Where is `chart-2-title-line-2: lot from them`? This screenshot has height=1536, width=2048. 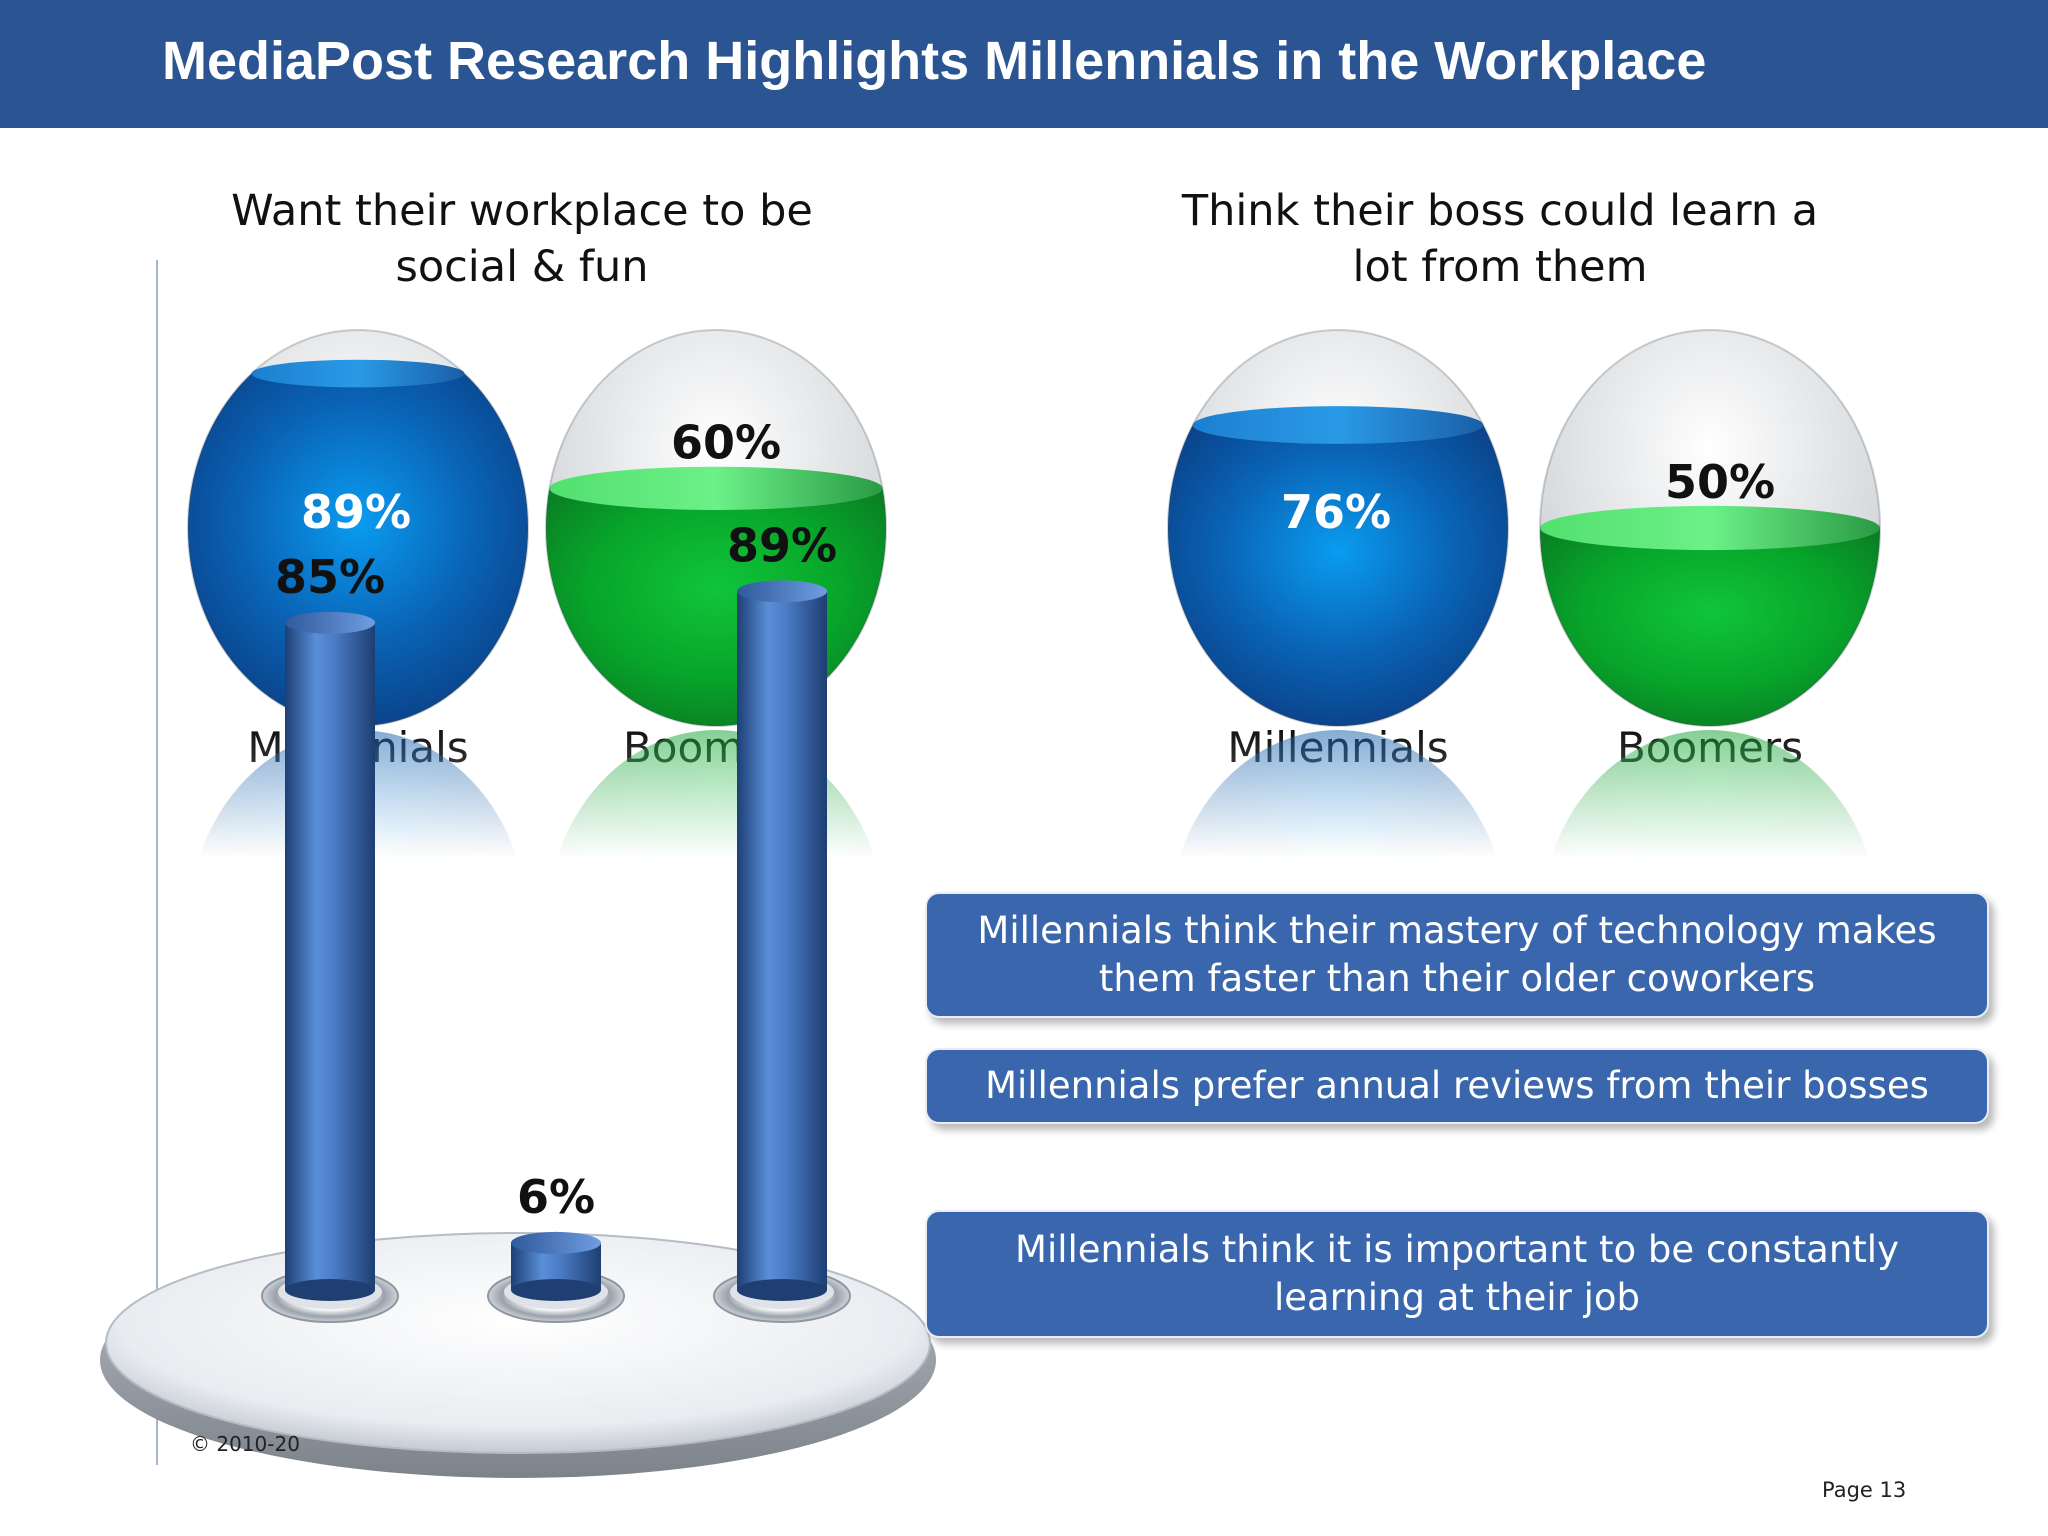
chart-2-title-line-2: lot from them is located at coordinates (1500, 267).